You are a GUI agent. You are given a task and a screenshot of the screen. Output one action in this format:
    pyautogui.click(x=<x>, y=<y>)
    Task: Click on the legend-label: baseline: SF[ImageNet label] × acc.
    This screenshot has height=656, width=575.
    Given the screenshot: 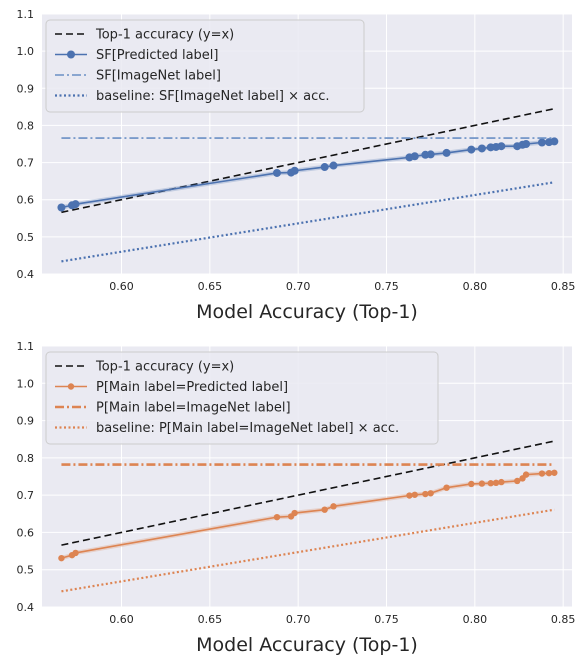 What is the action you would take?
    pyautogui.click(x=213, y=96)
    